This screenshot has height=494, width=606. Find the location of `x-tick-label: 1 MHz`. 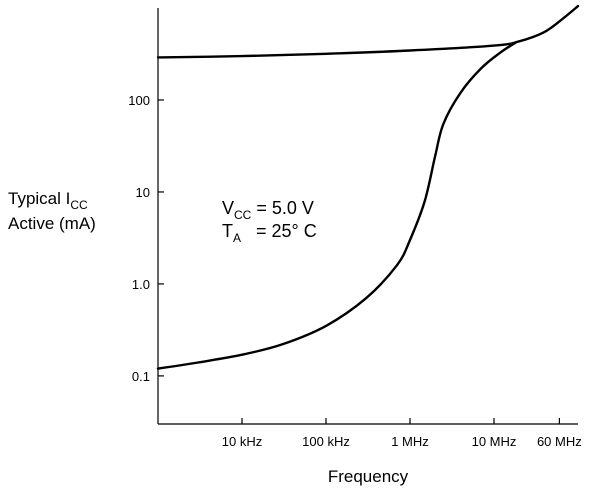

x-tick-label: 1 MHz is located at coordinates (410, 441).